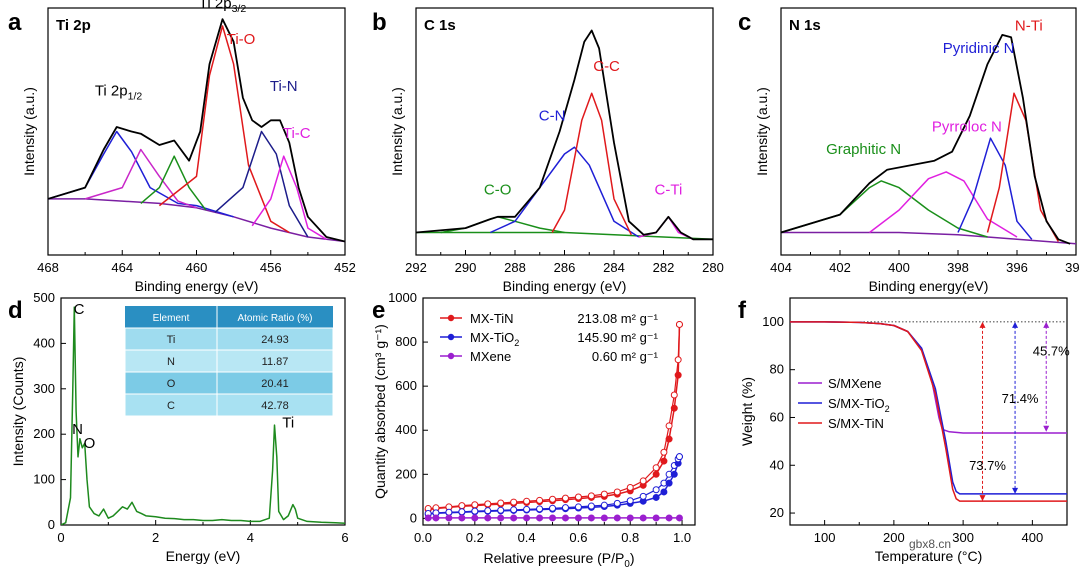 Image resolution: width=1080 pixels, height=573 pixels. Describe the element at coordinates (440, 25) in the screenshot. I see `panel-title: C 1s` at that location.